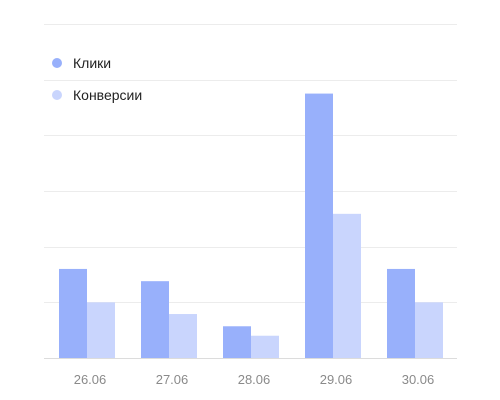 This screenshot has height=400, width=500. I want to click on bar-conversions-29.06, so click(347, 285).